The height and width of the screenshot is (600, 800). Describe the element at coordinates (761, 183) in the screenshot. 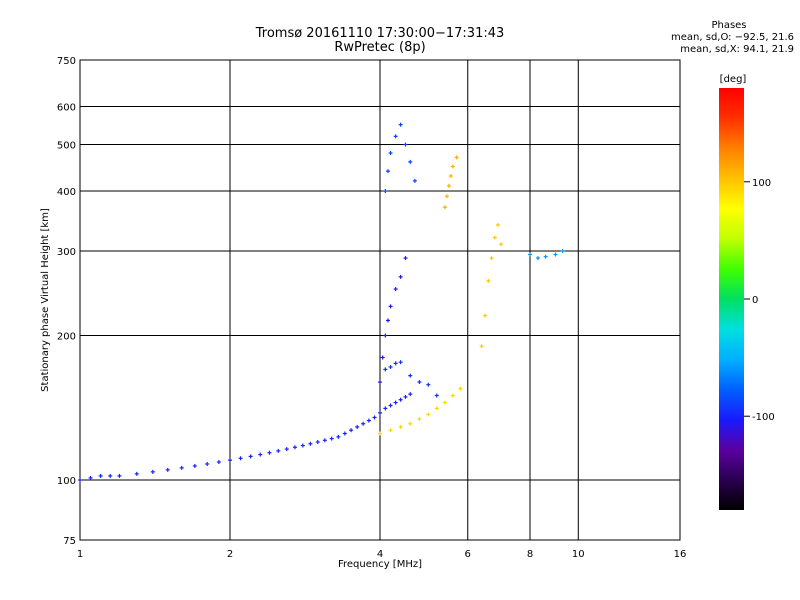

I see `colorbar-tick-label: 100` at that location.